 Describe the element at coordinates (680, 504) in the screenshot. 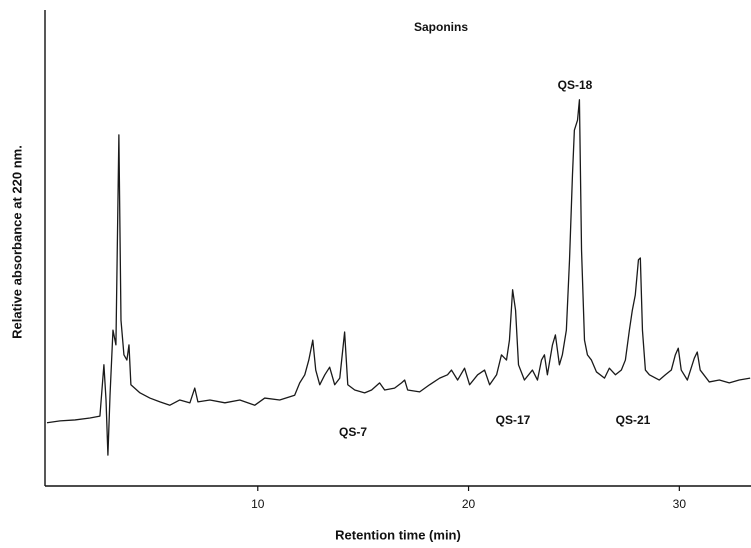

I see `x-tick-label: 30` at that location.